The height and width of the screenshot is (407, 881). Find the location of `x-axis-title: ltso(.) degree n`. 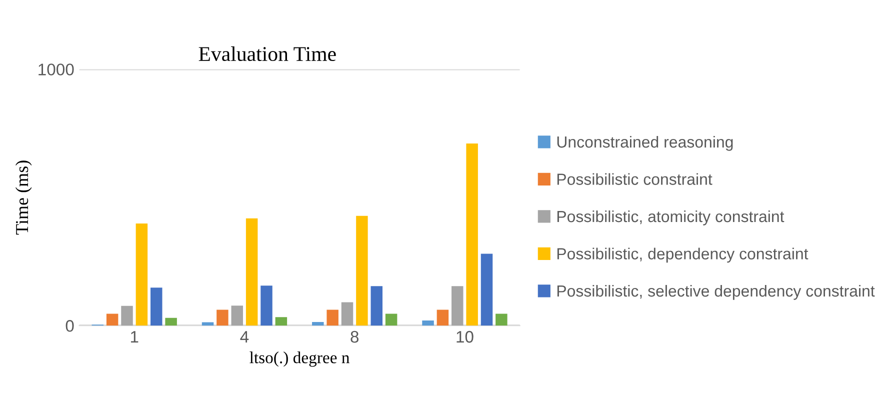

x-axis-title: ltso(.) degree n is located at coordinates (300, 359).